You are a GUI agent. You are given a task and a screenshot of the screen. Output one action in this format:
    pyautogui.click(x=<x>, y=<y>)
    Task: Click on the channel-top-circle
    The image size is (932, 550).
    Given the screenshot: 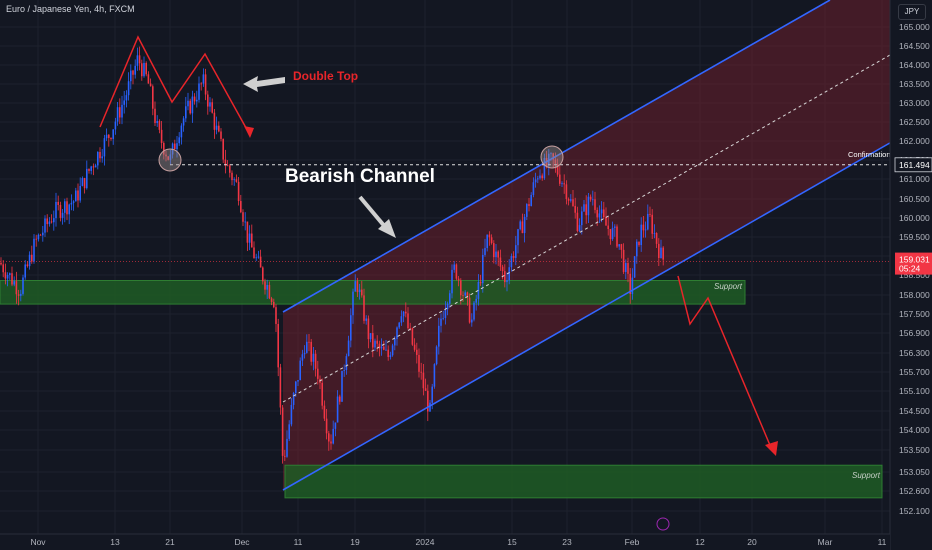 What is the action you would take?
    pyautogui.click(x=552, y=157)
    